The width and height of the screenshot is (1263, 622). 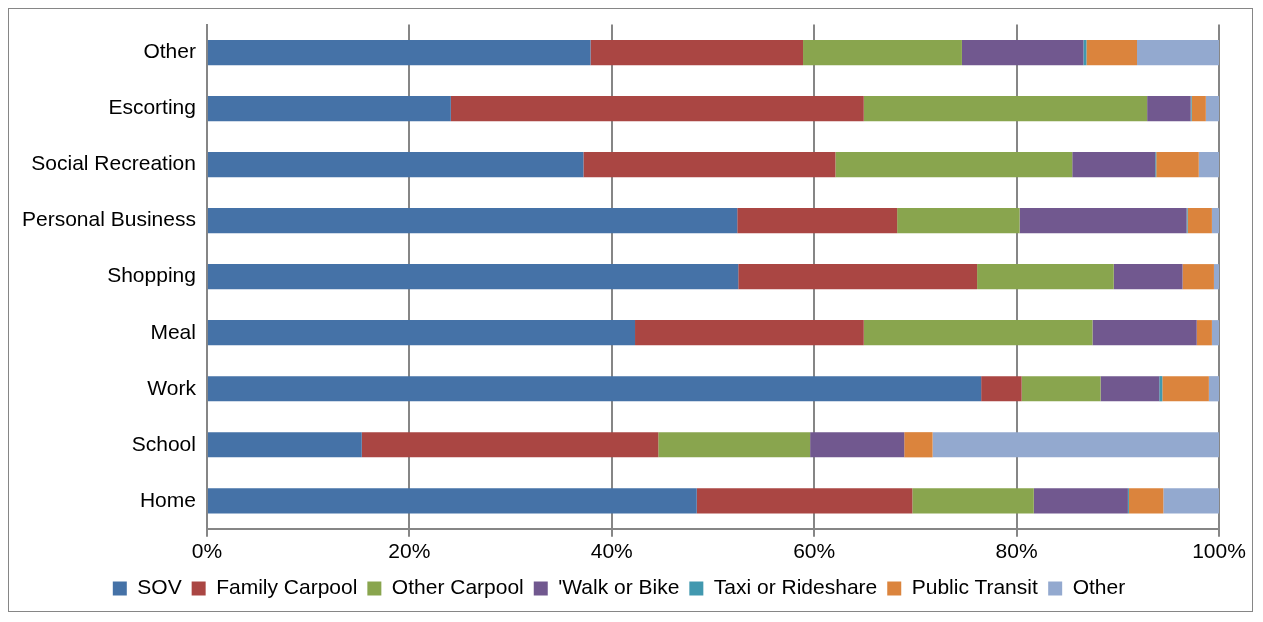 I want to click on legend-label: Other Carpool, so click(x=457, y=587).